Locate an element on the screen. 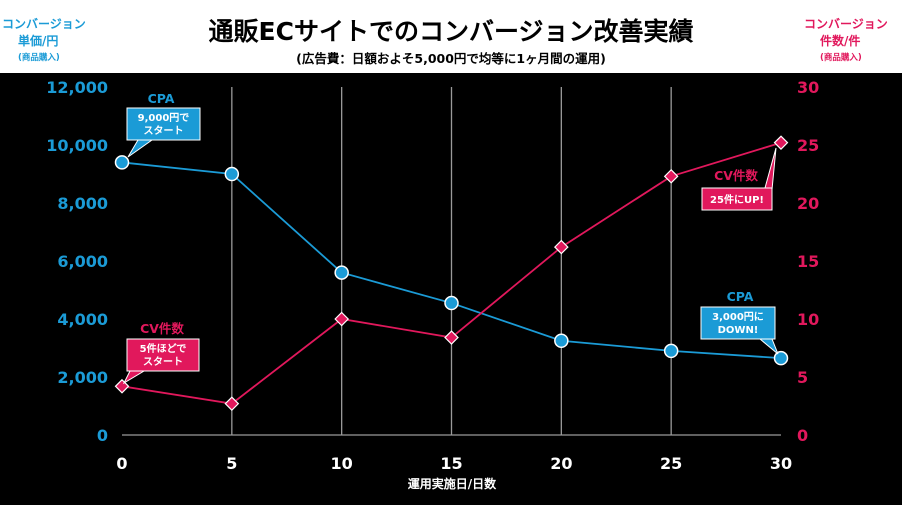 The height and width of the screenshot is (509, 902). left-tick-label: 8,000 is located at coordinates (82, 203).